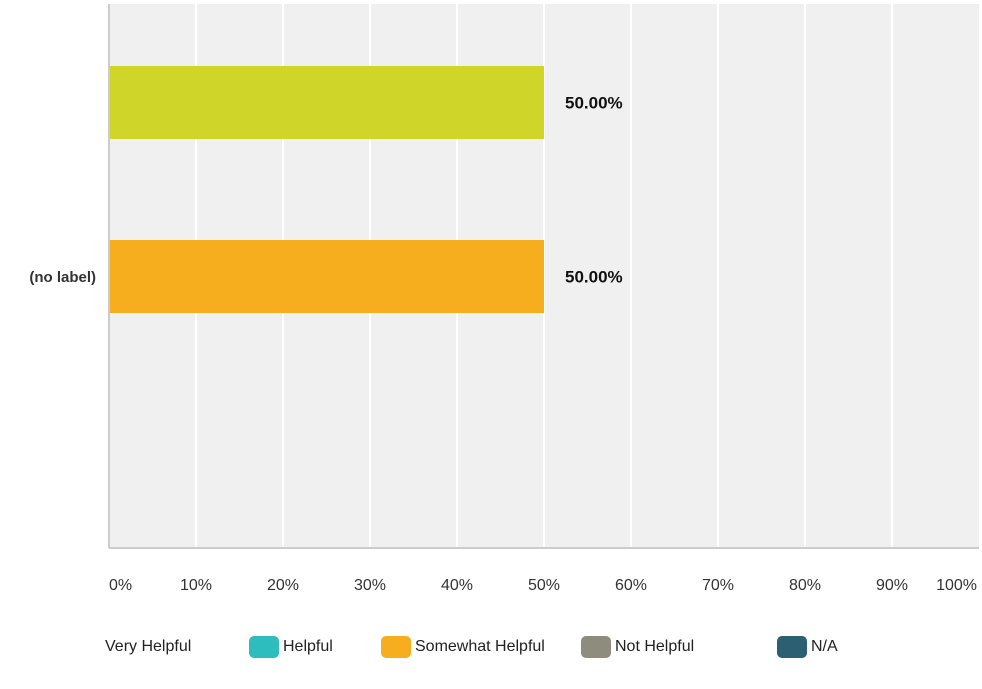 The height and width of the screenshot is (689, 982). Describe the element at coordinates (805, 585) in the screenshot. I see `x-tick-label: 80%` at that location.